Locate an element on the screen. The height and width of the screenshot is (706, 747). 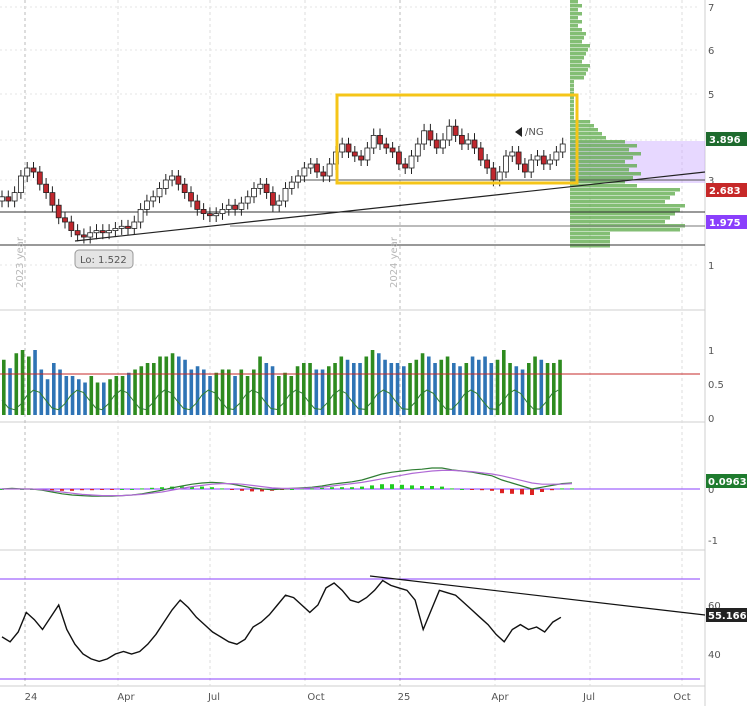
symbol-marker-icon is located at coordinates (518, 132).